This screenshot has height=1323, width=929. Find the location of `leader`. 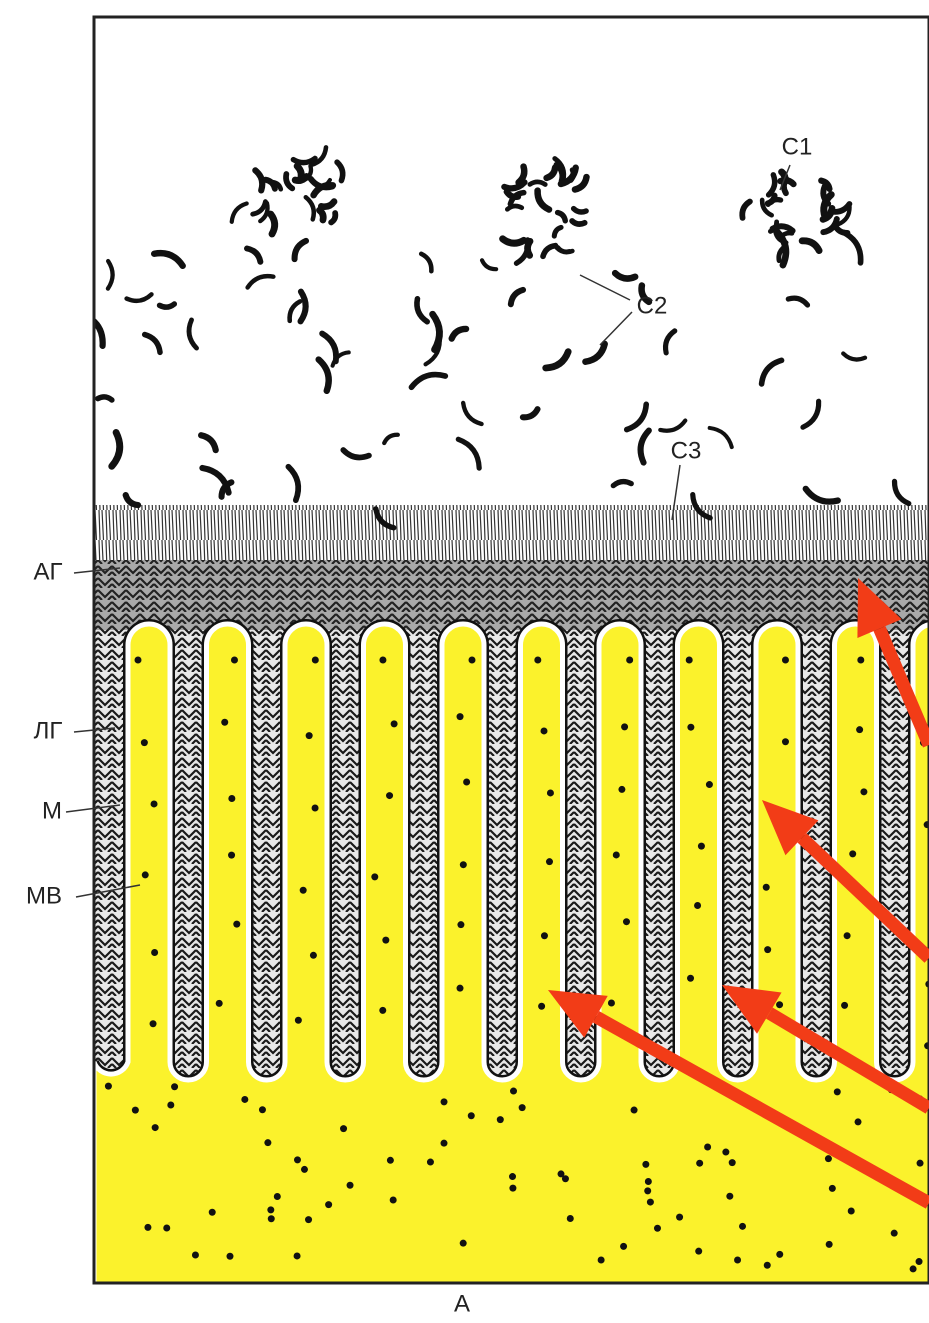

leader is located at coordinates (108, 891).